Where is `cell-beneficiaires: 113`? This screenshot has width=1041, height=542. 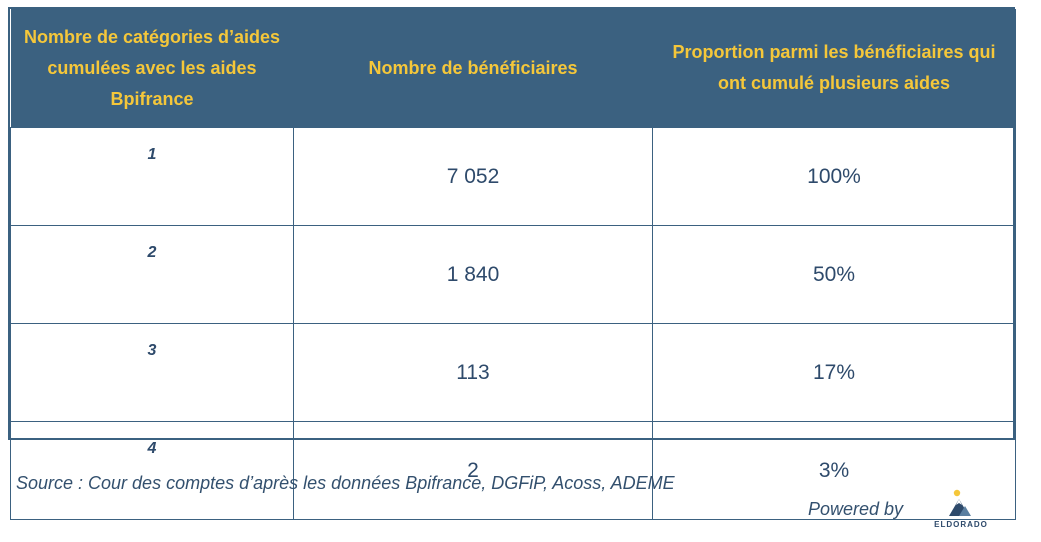
cell-beneficiaires: 113 is located at coordinates (473, 372).